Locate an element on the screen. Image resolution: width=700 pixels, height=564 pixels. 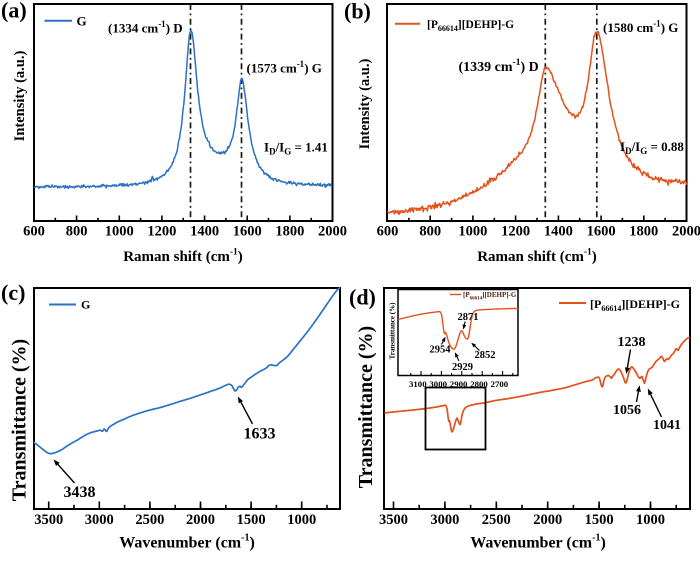
svg-text: ID/IG = 1.41 is located at coordinates (296, 148).